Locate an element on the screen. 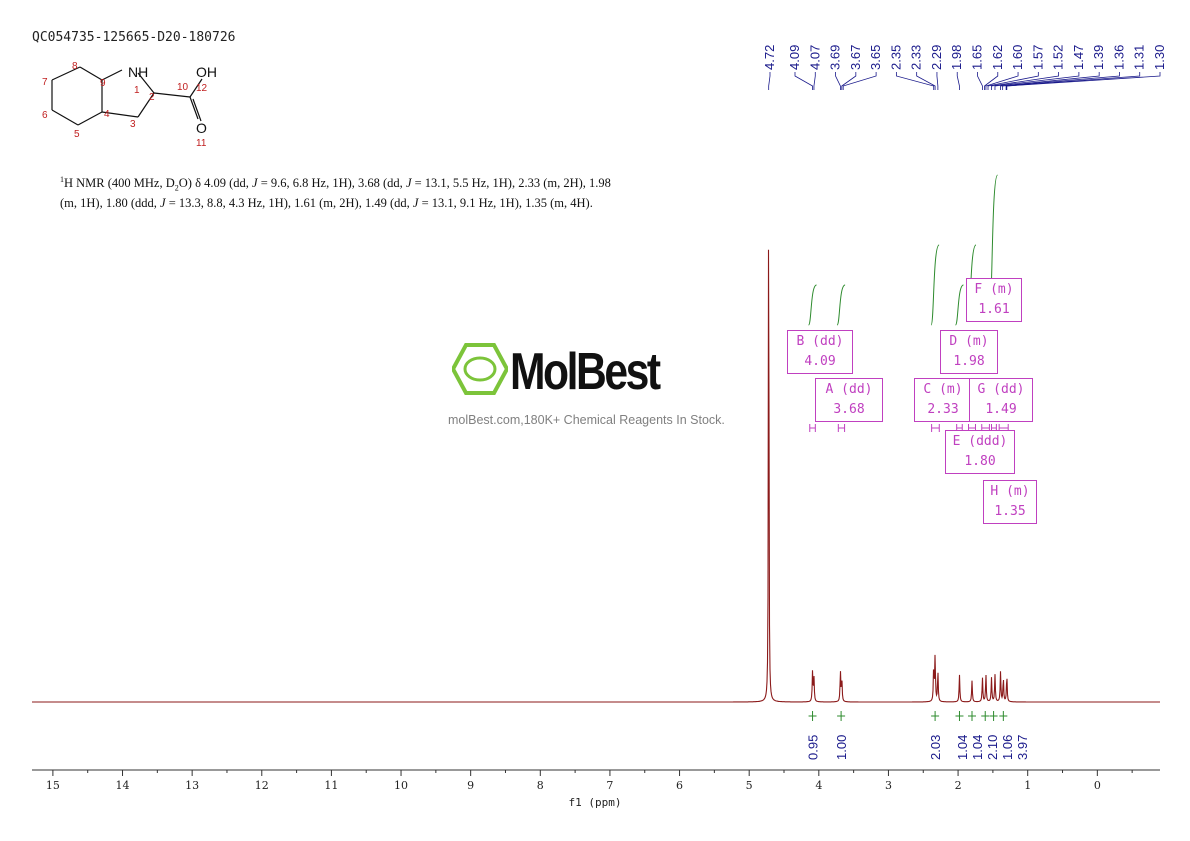 The width and height of the screenshot is (1190, 841). atom-number: 1 is located at coordinates (137, 90).